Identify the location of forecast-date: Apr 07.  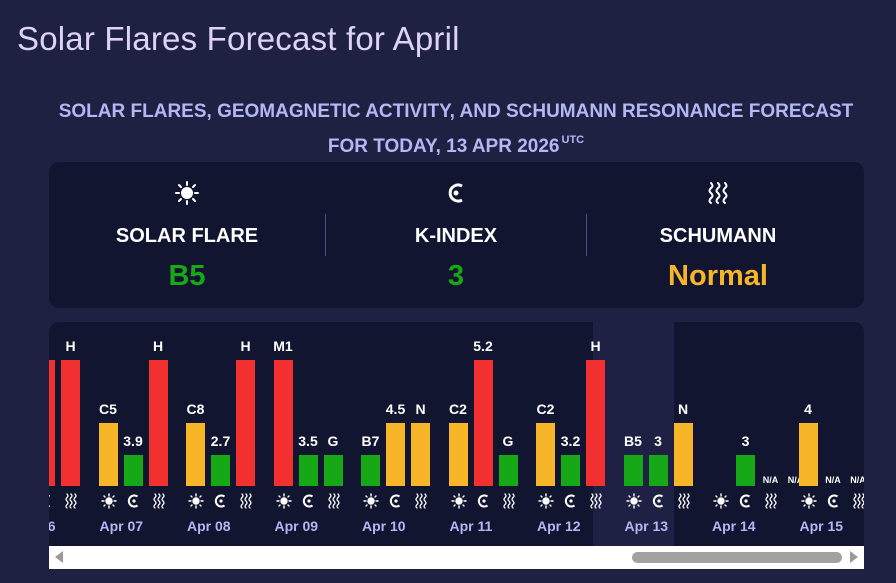
(121, 526).